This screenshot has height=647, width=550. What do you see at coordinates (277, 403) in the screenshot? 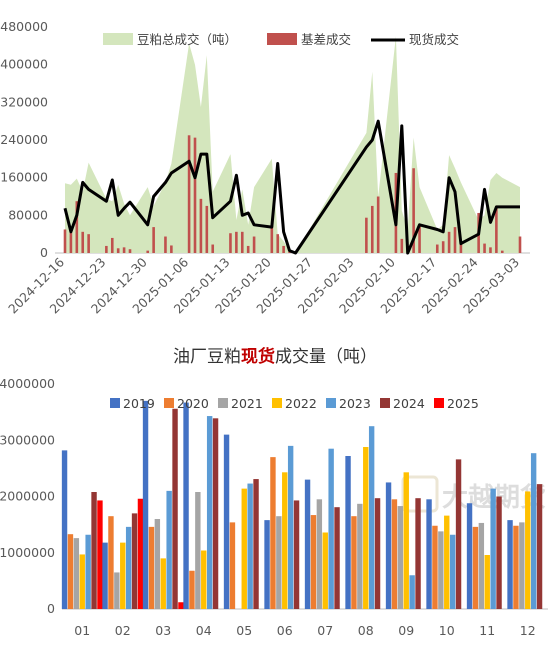
I see `legend-swatch-2022` at bounding box center [277, 403].